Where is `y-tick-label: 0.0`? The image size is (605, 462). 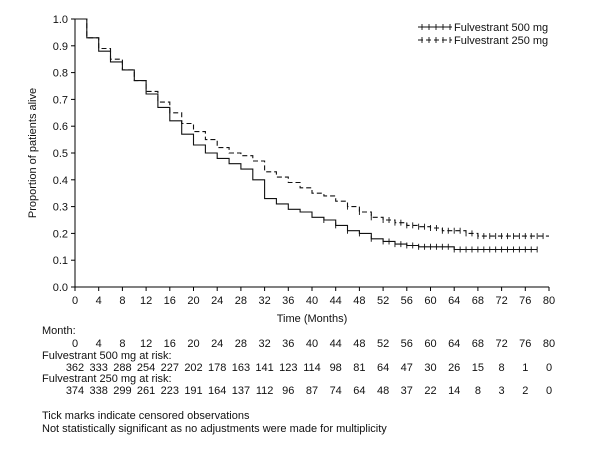 y-tick-label: 0.0 is located at coordinates (60, 288).